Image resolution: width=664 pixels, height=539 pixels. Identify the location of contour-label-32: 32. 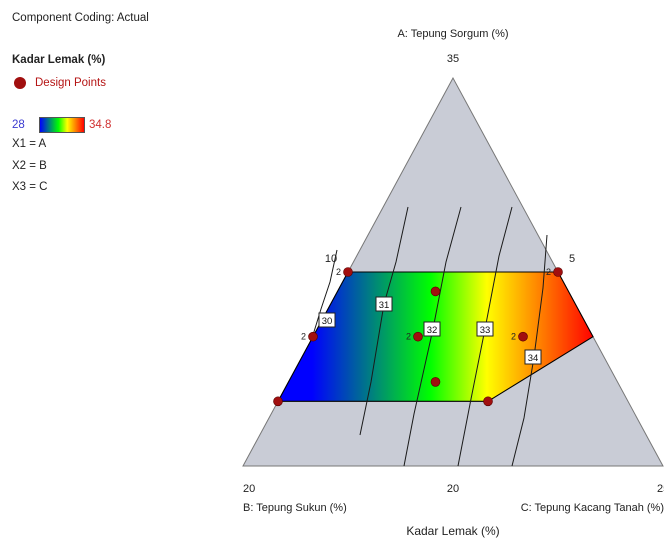
(432, 329).